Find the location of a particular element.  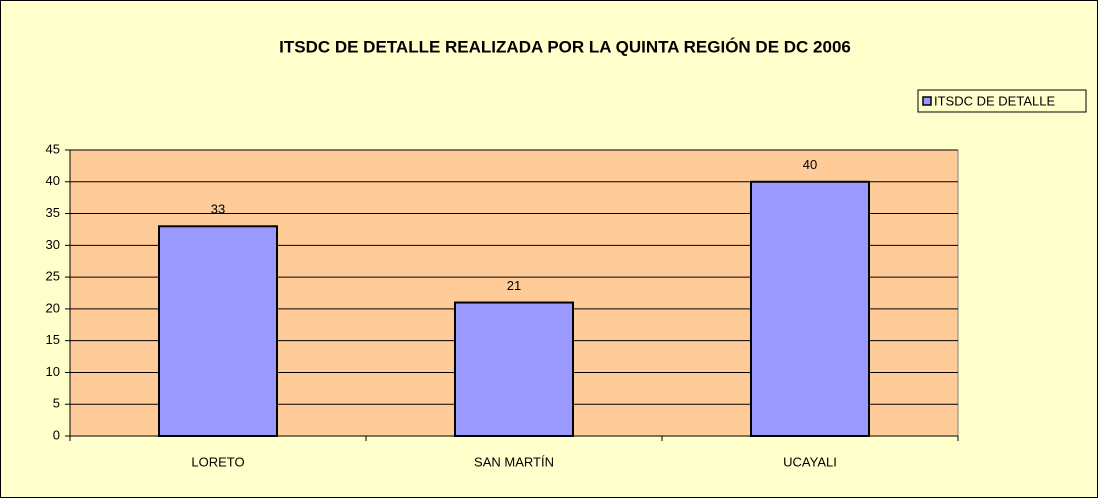

y-tick-label: 30 is located at coordinates (53, 244).